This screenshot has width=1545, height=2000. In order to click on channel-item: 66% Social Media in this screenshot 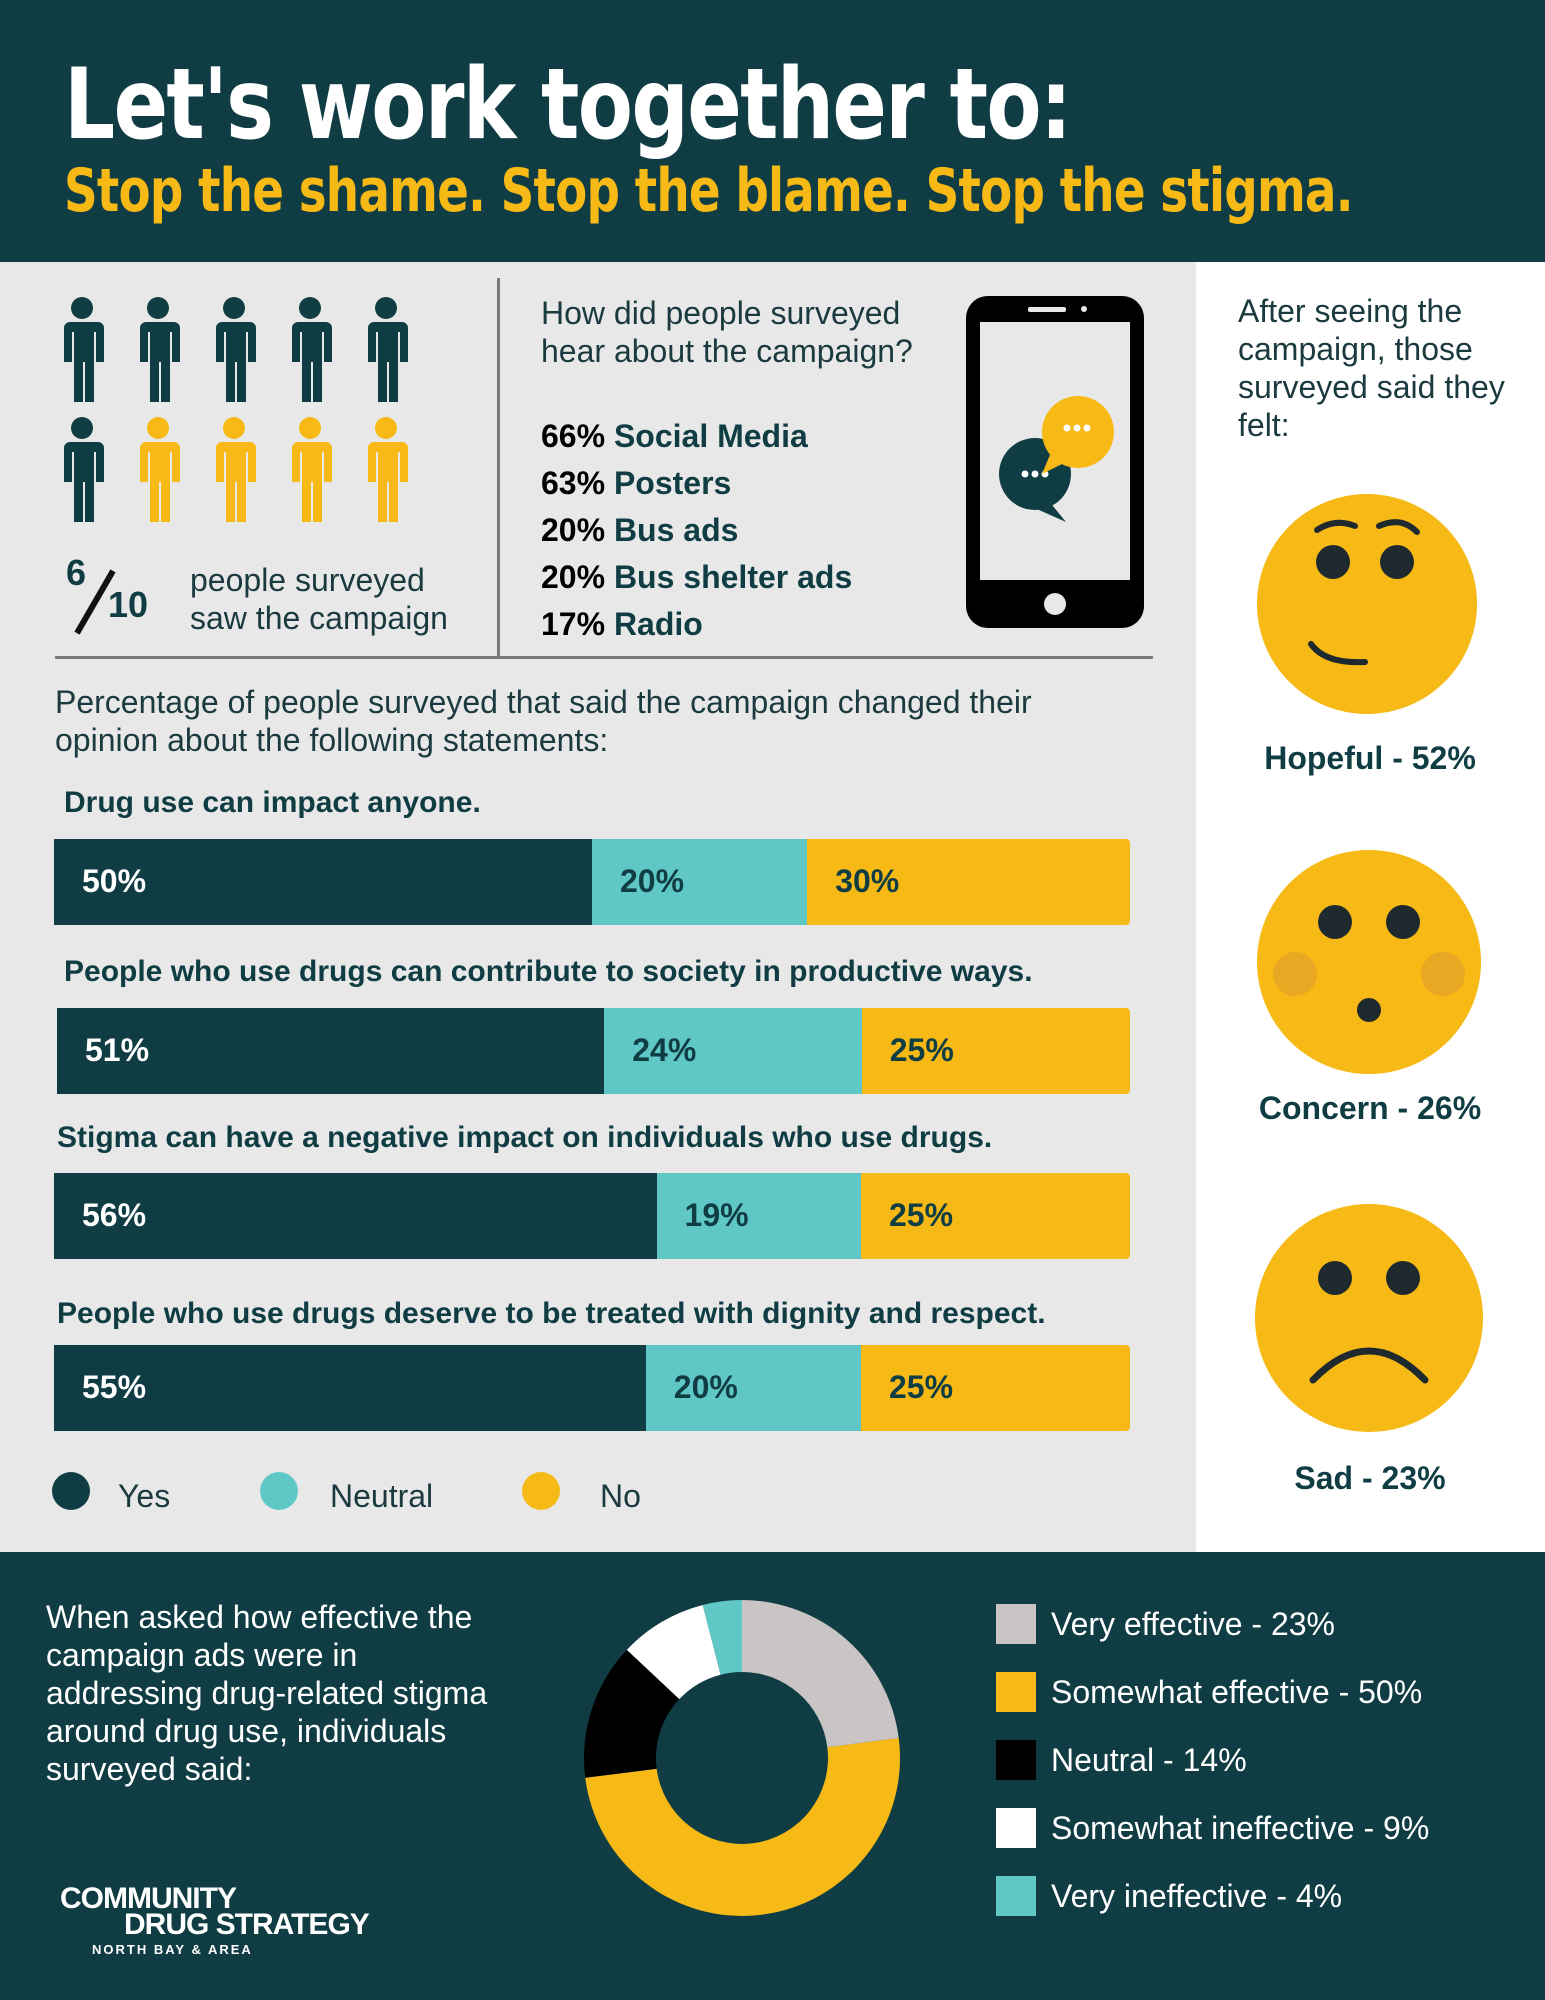, I will do `click(741, 441)`.